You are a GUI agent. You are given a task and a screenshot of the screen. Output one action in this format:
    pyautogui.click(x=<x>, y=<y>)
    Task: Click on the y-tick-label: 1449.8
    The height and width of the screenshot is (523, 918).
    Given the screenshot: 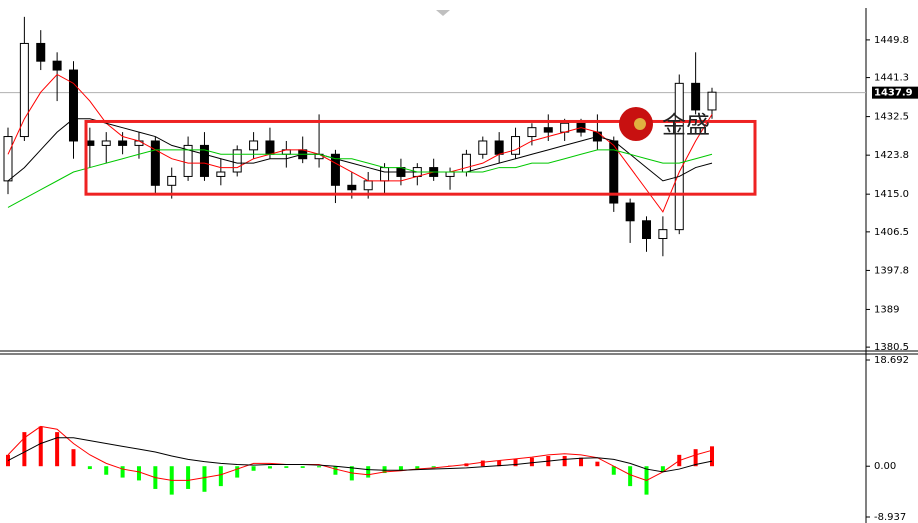 What is the action you would take?
    pyautogui.click(x=891, y=40)
    